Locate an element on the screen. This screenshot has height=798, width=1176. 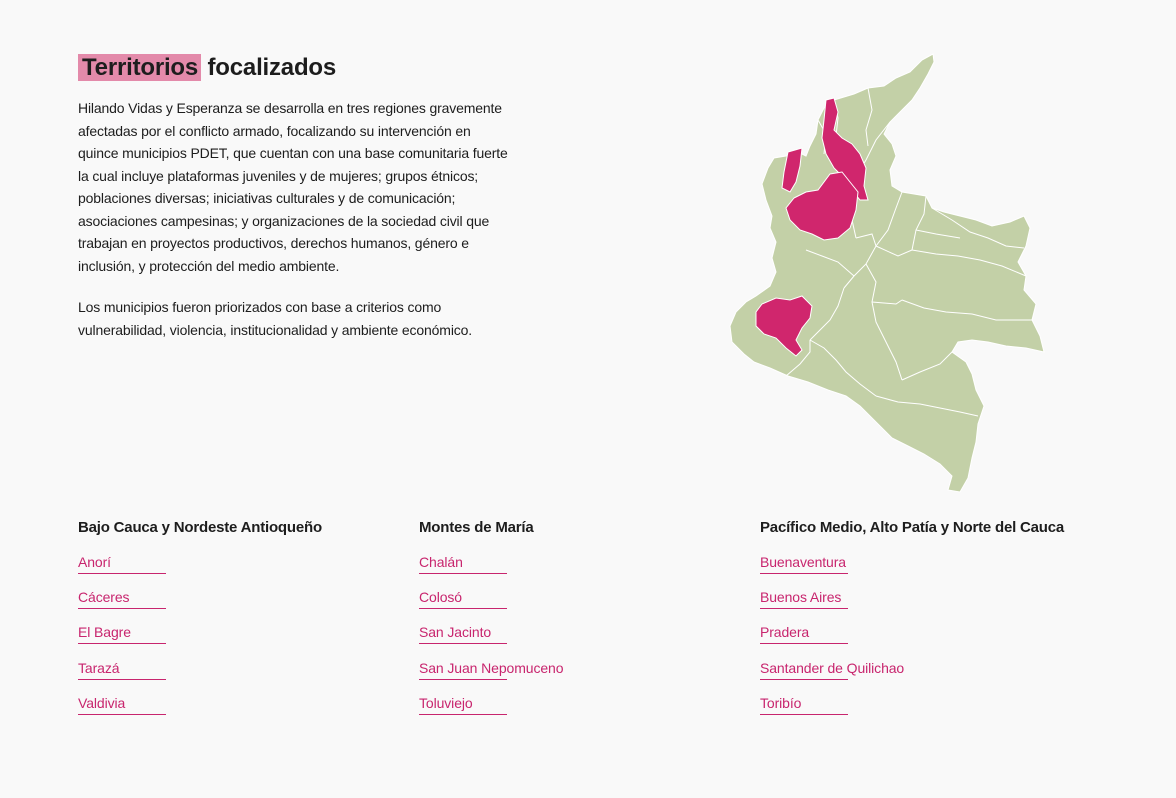
list-item: San Jacinto is located at coordinates (491, 638).